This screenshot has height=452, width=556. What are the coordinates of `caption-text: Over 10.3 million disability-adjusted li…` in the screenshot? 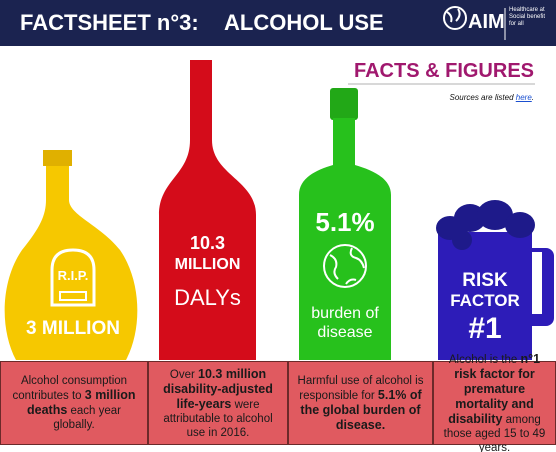 It's located at (218, 403).